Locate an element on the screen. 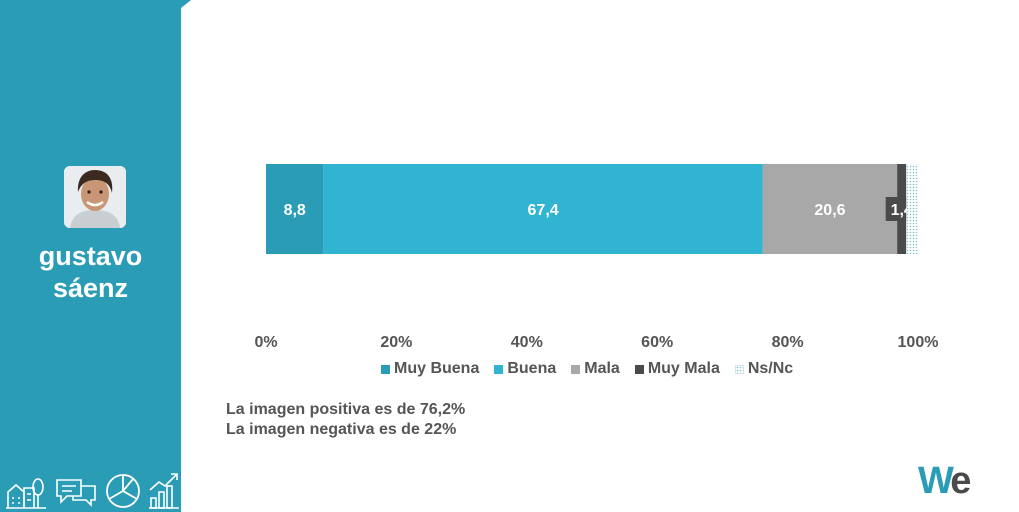  avatar is located at coordinates (95, 197).